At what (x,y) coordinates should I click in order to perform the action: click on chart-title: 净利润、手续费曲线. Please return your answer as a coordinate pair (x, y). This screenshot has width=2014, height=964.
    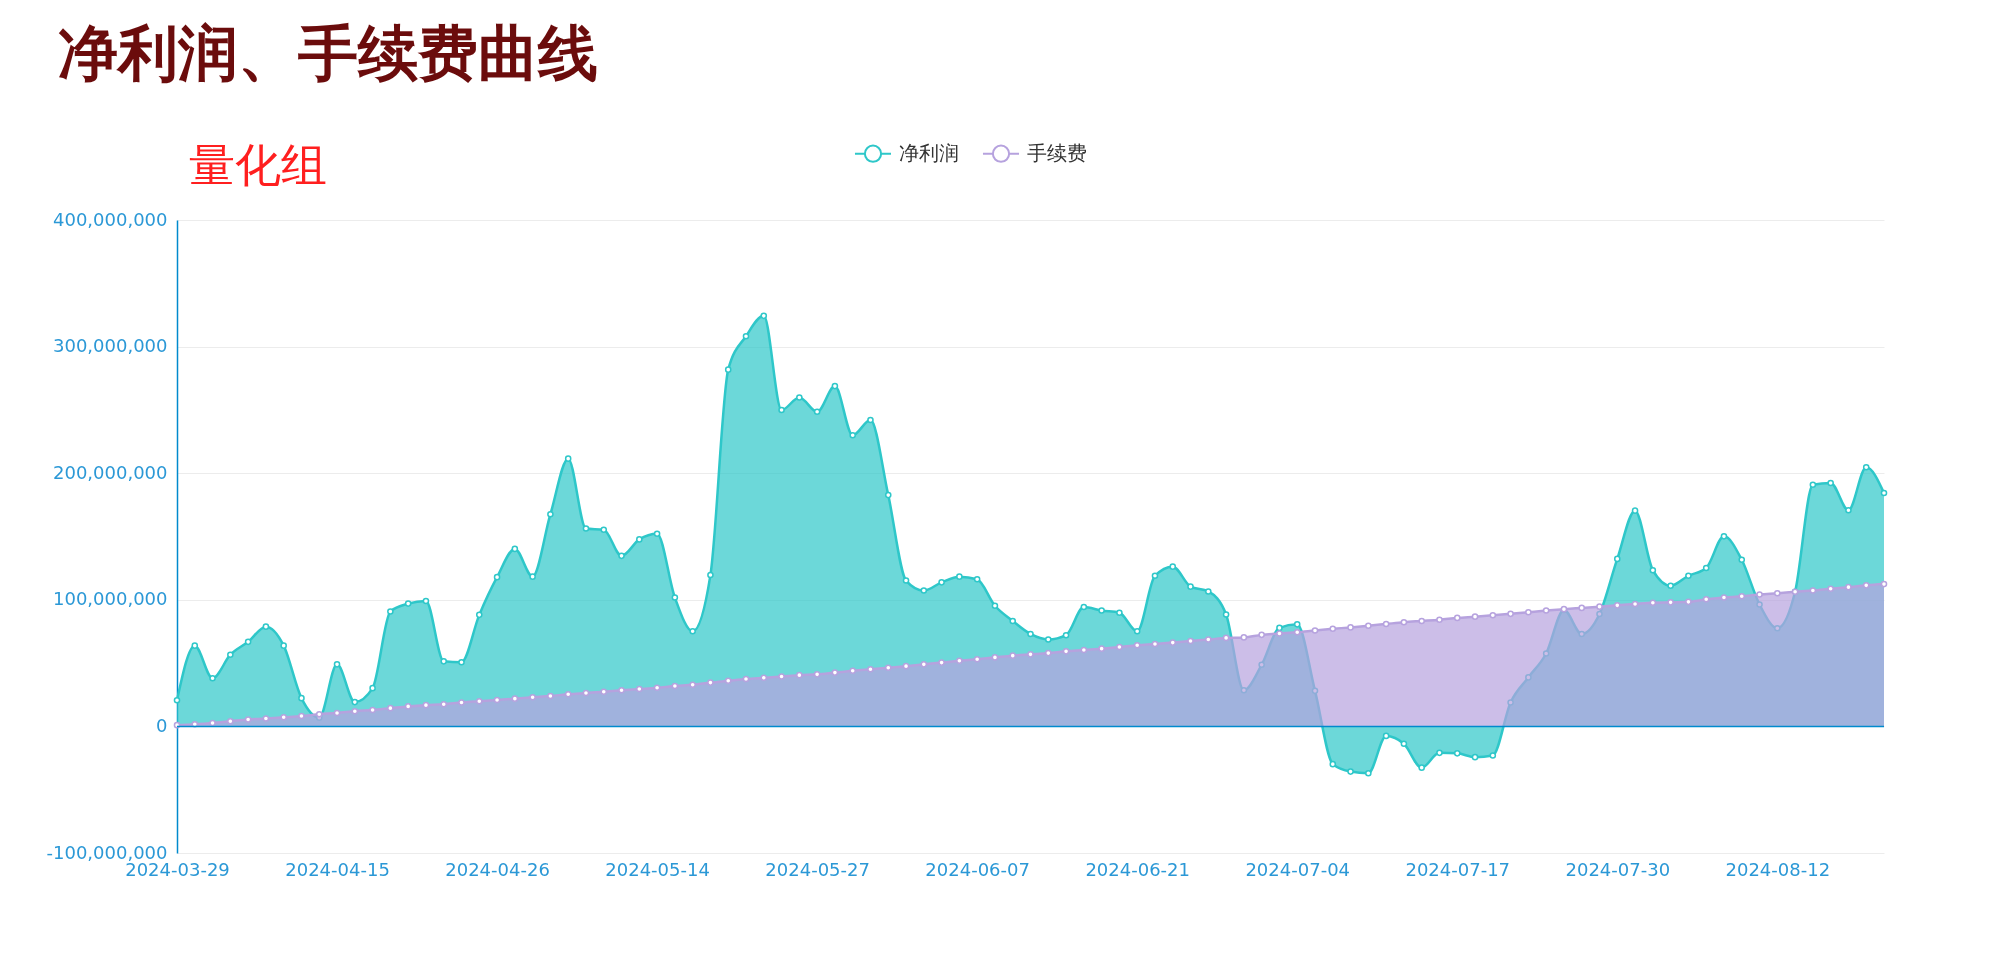
    Looking at the image, I should click on (327, 53).